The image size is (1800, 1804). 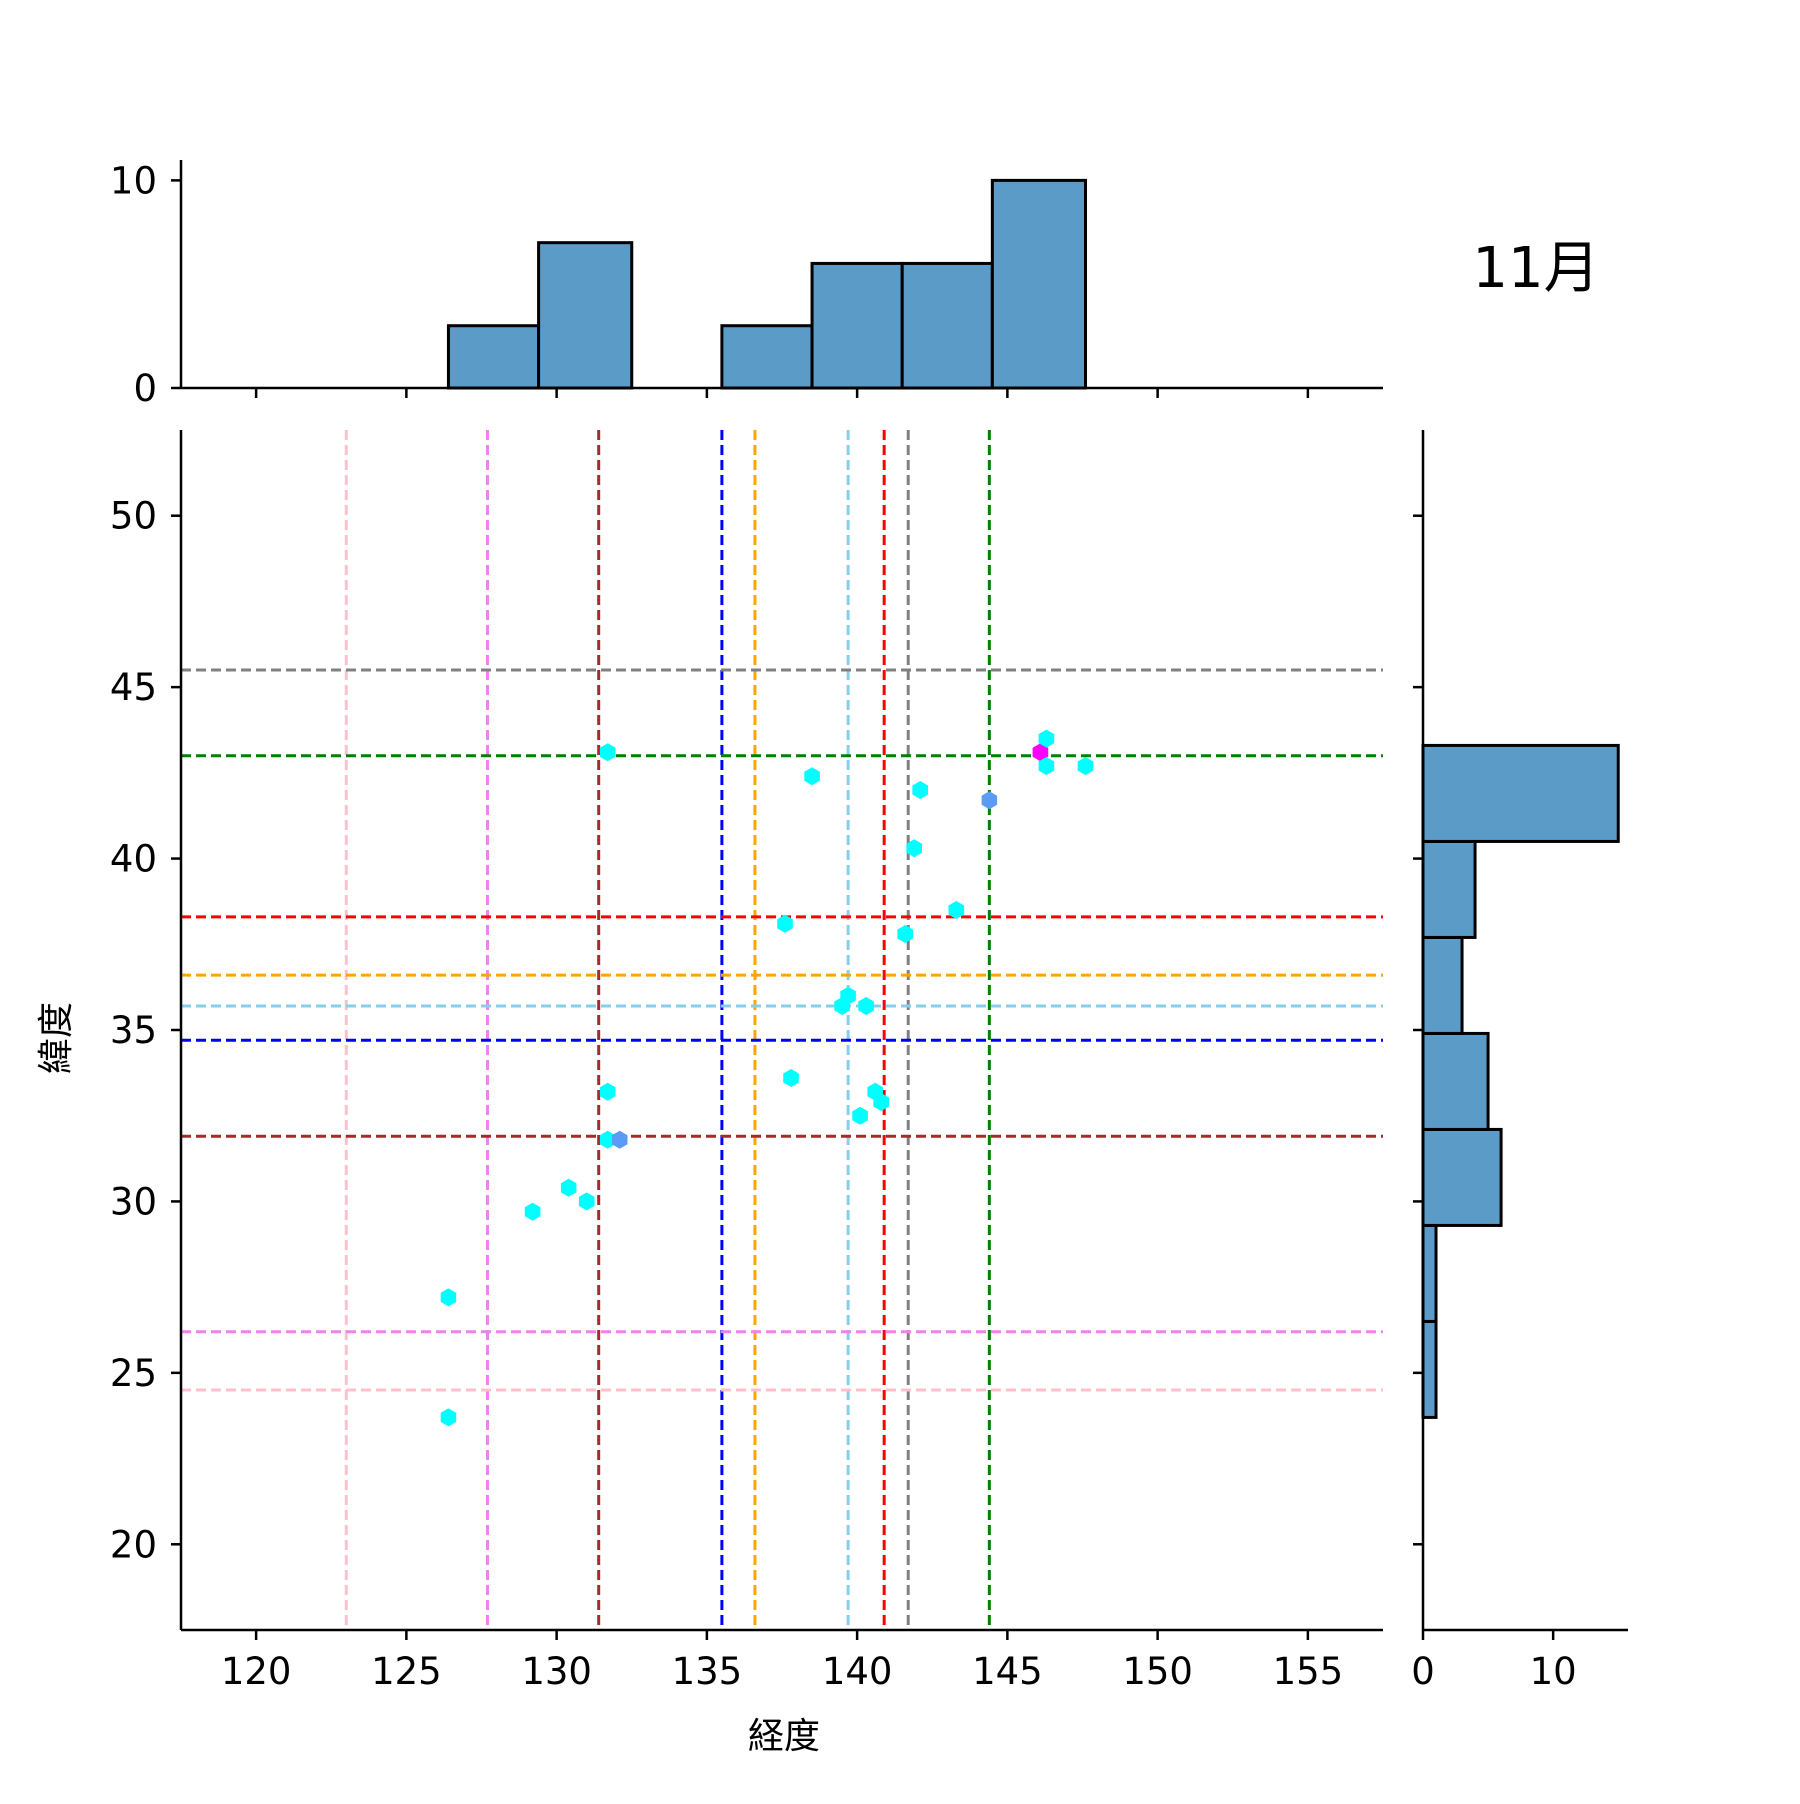 What do you see at coordinates (133, 1201) in the screenshot?
I see `y-tick-label: 30` at bounding box center [133, 1201].